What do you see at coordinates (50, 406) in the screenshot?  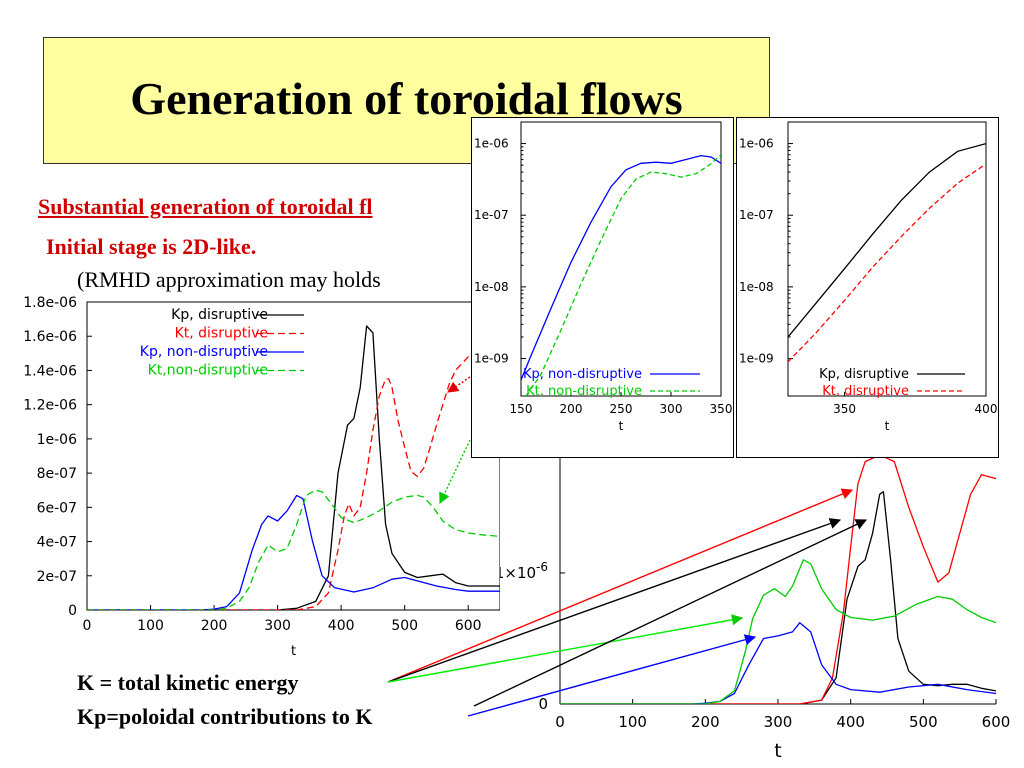 I see `y-tick-label: 1.2e-06` at bounding box center [50, 406].